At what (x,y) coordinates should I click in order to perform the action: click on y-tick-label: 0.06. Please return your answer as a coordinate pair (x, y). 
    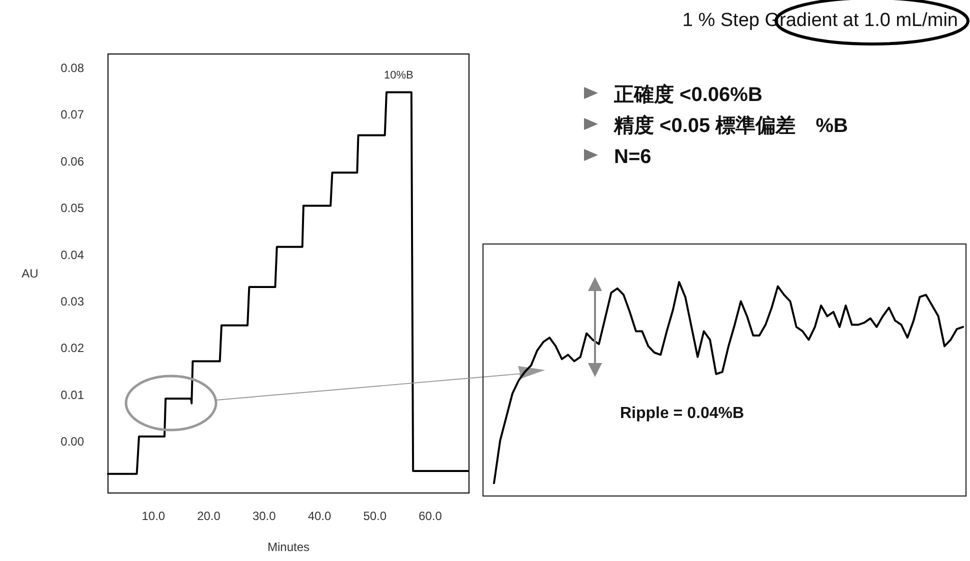
    Looking at the image, I should click on (72, 161).